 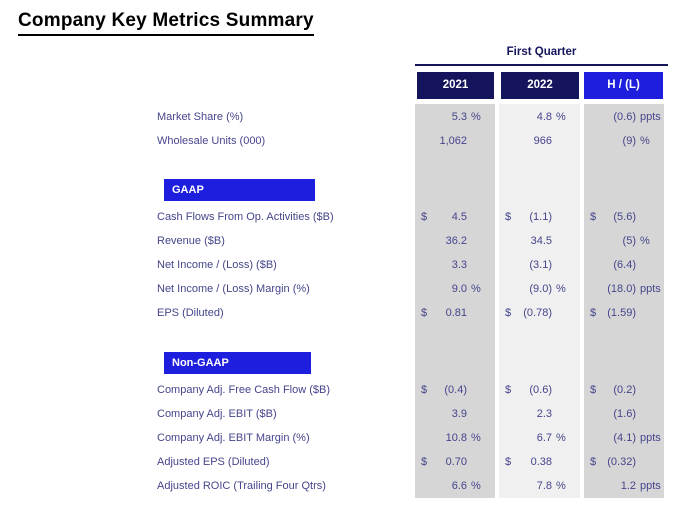 I want to click on cell-hl: $ (5.6), so click(x=624, y=217).